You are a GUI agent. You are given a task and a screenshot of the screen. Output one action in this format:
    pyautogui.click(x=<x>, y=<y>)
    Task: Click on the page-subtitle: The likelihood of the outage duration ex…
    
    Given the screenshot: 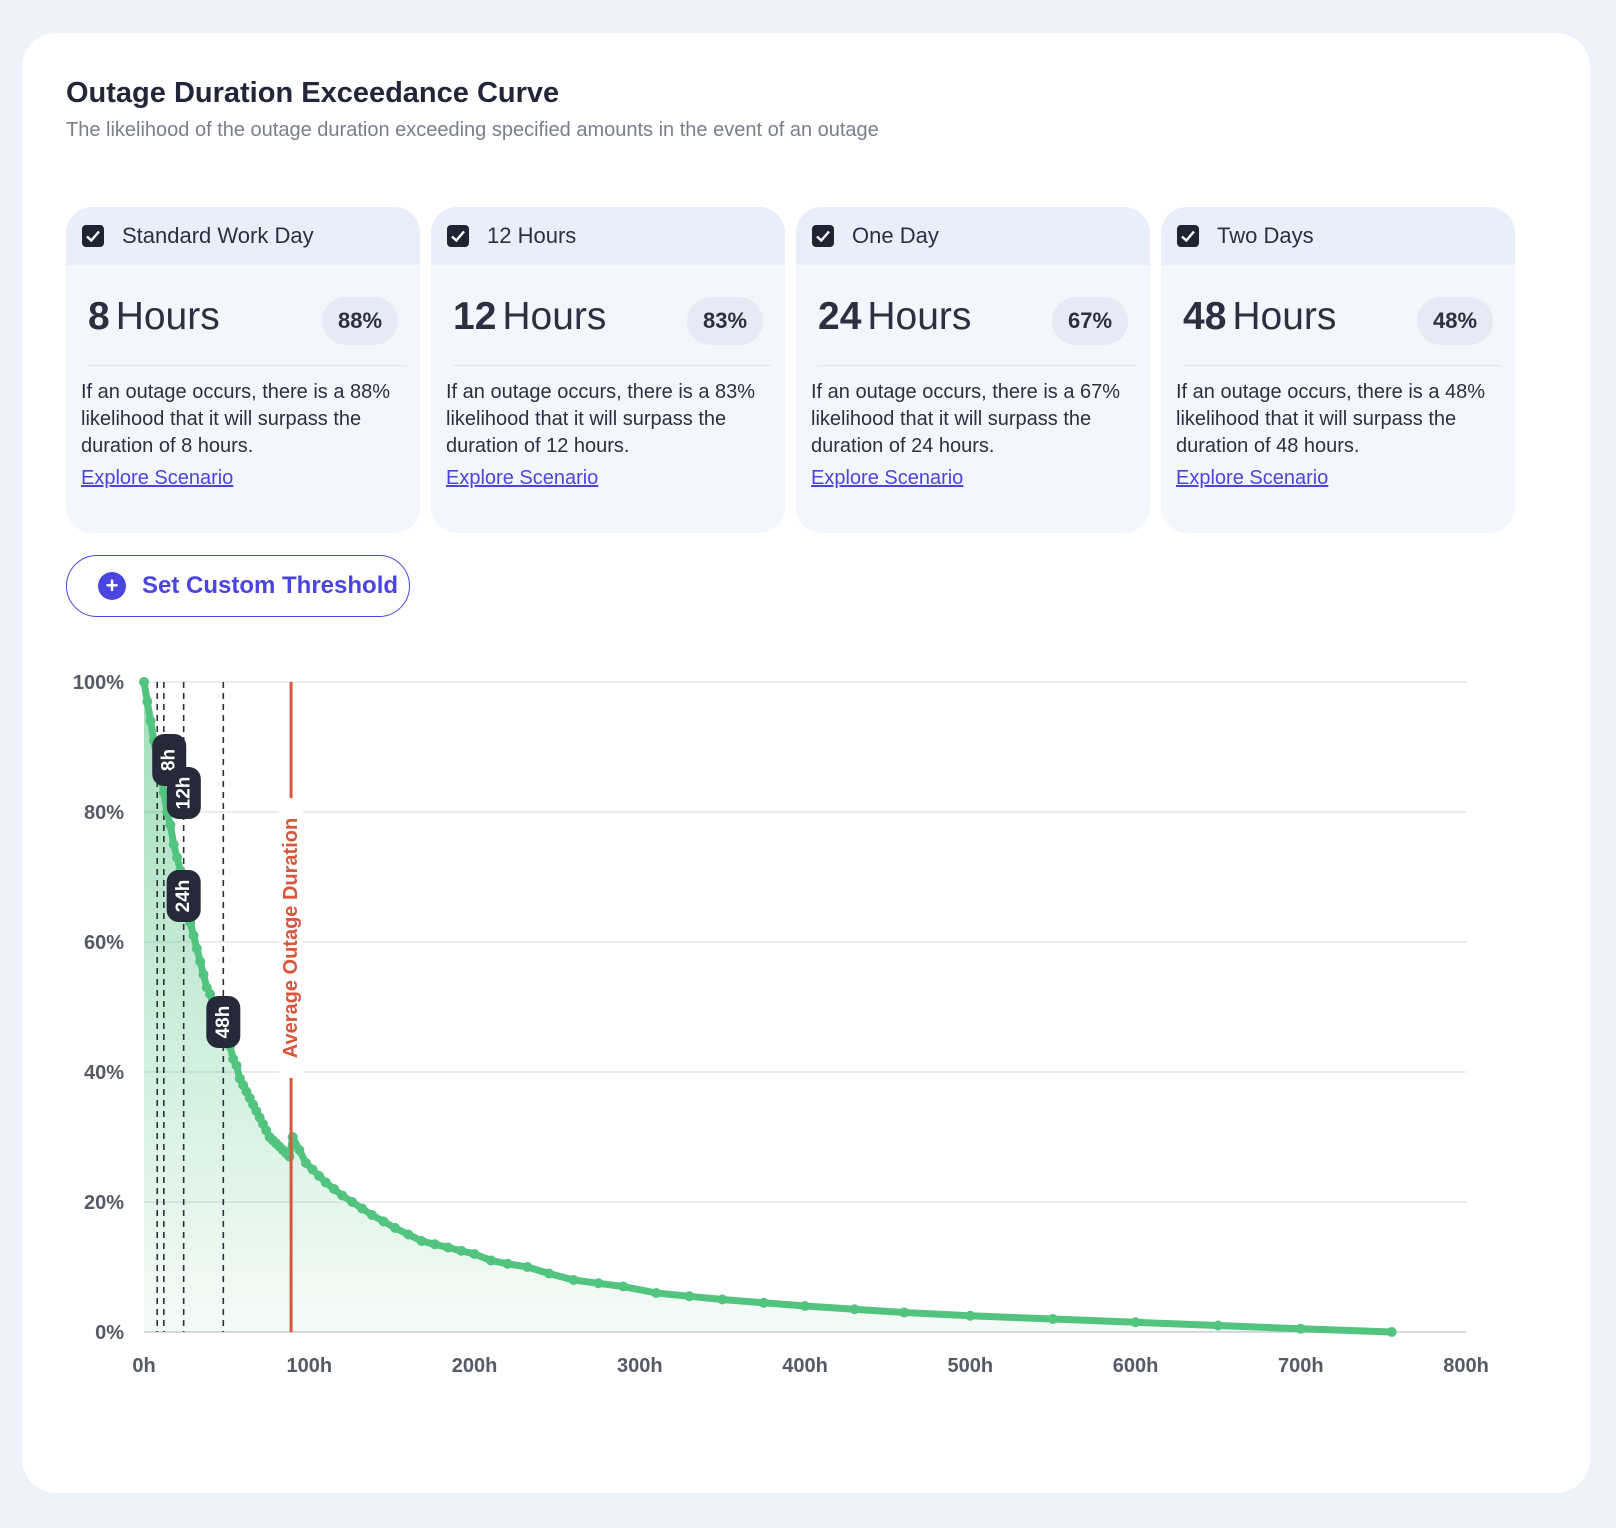 What is the action you would take?
    pyautogui.click(x=472, y=130)
    